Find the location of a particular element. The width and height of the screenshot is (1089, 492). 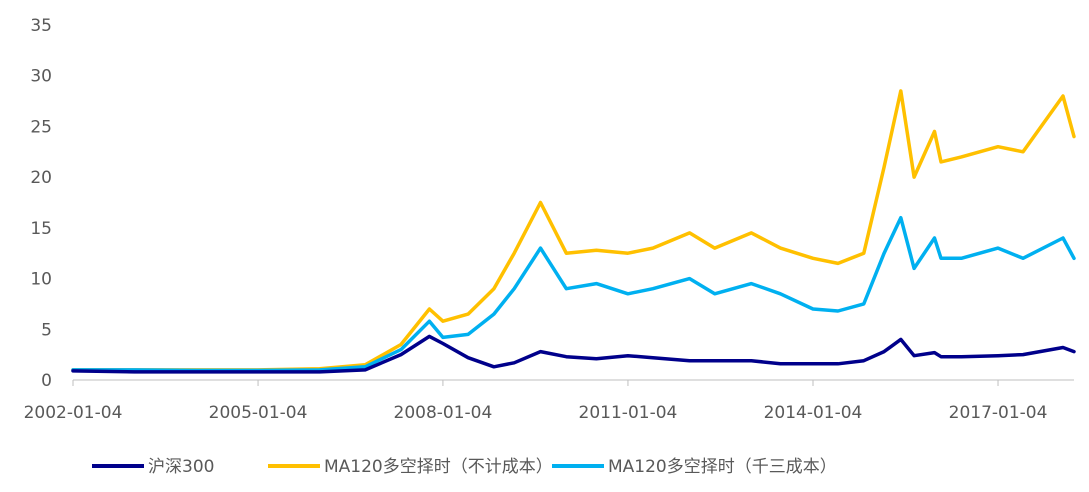

x-tick-label: 2002-01-04 is located at coordinates (73, 413).